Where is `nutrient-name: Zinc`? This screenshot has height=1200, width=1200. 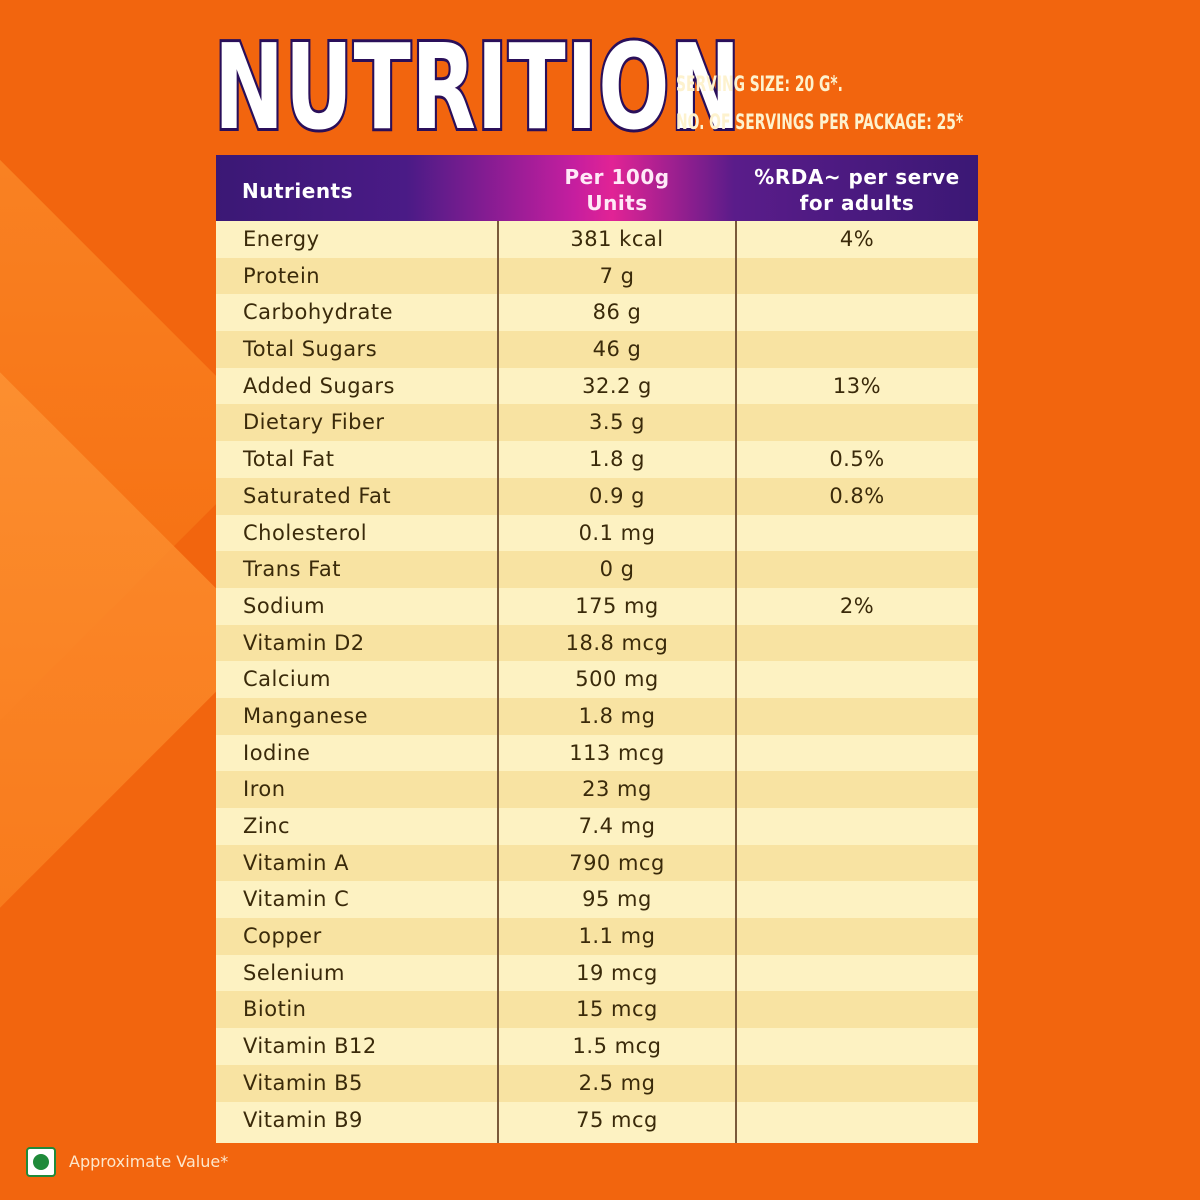 nutrient-name: Zinc is located at coordinates (267, 826).